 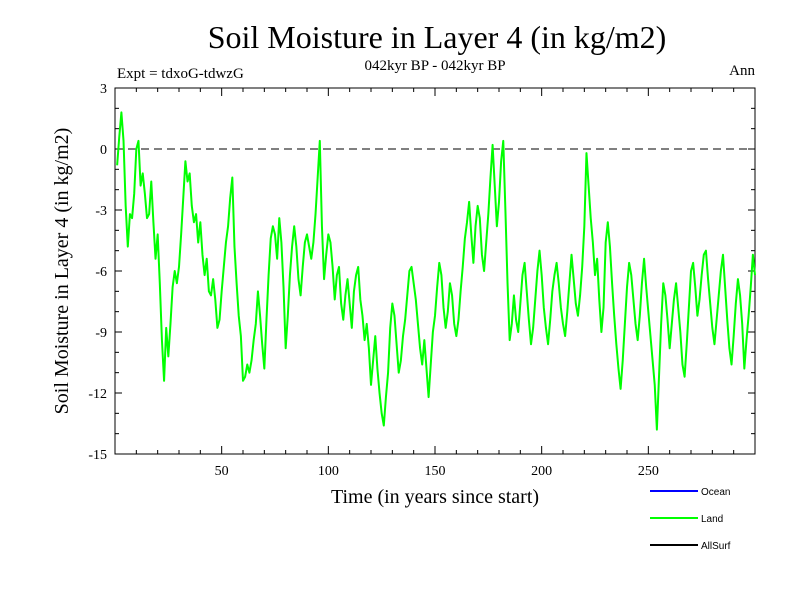 I want to click on chart-title: Soil Moisture in Layer 4 (in kg/m2), so click(x=437, y=37).